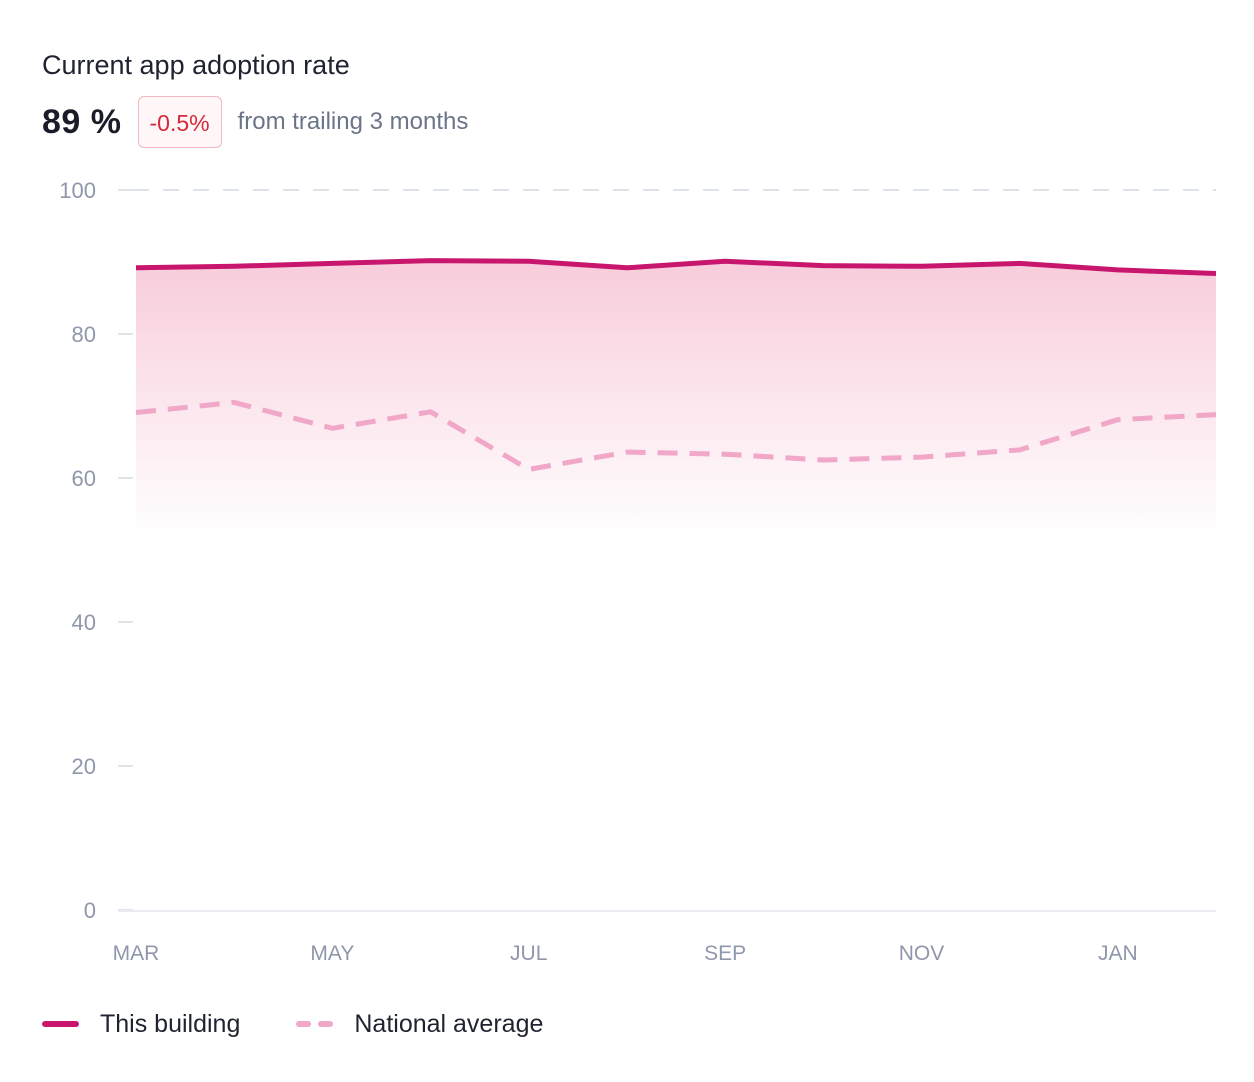 The image size is (1254, 1082). Describe the element at coordinates (234, 402) in the screenshot. I see `series-1-point-apr` at that location.